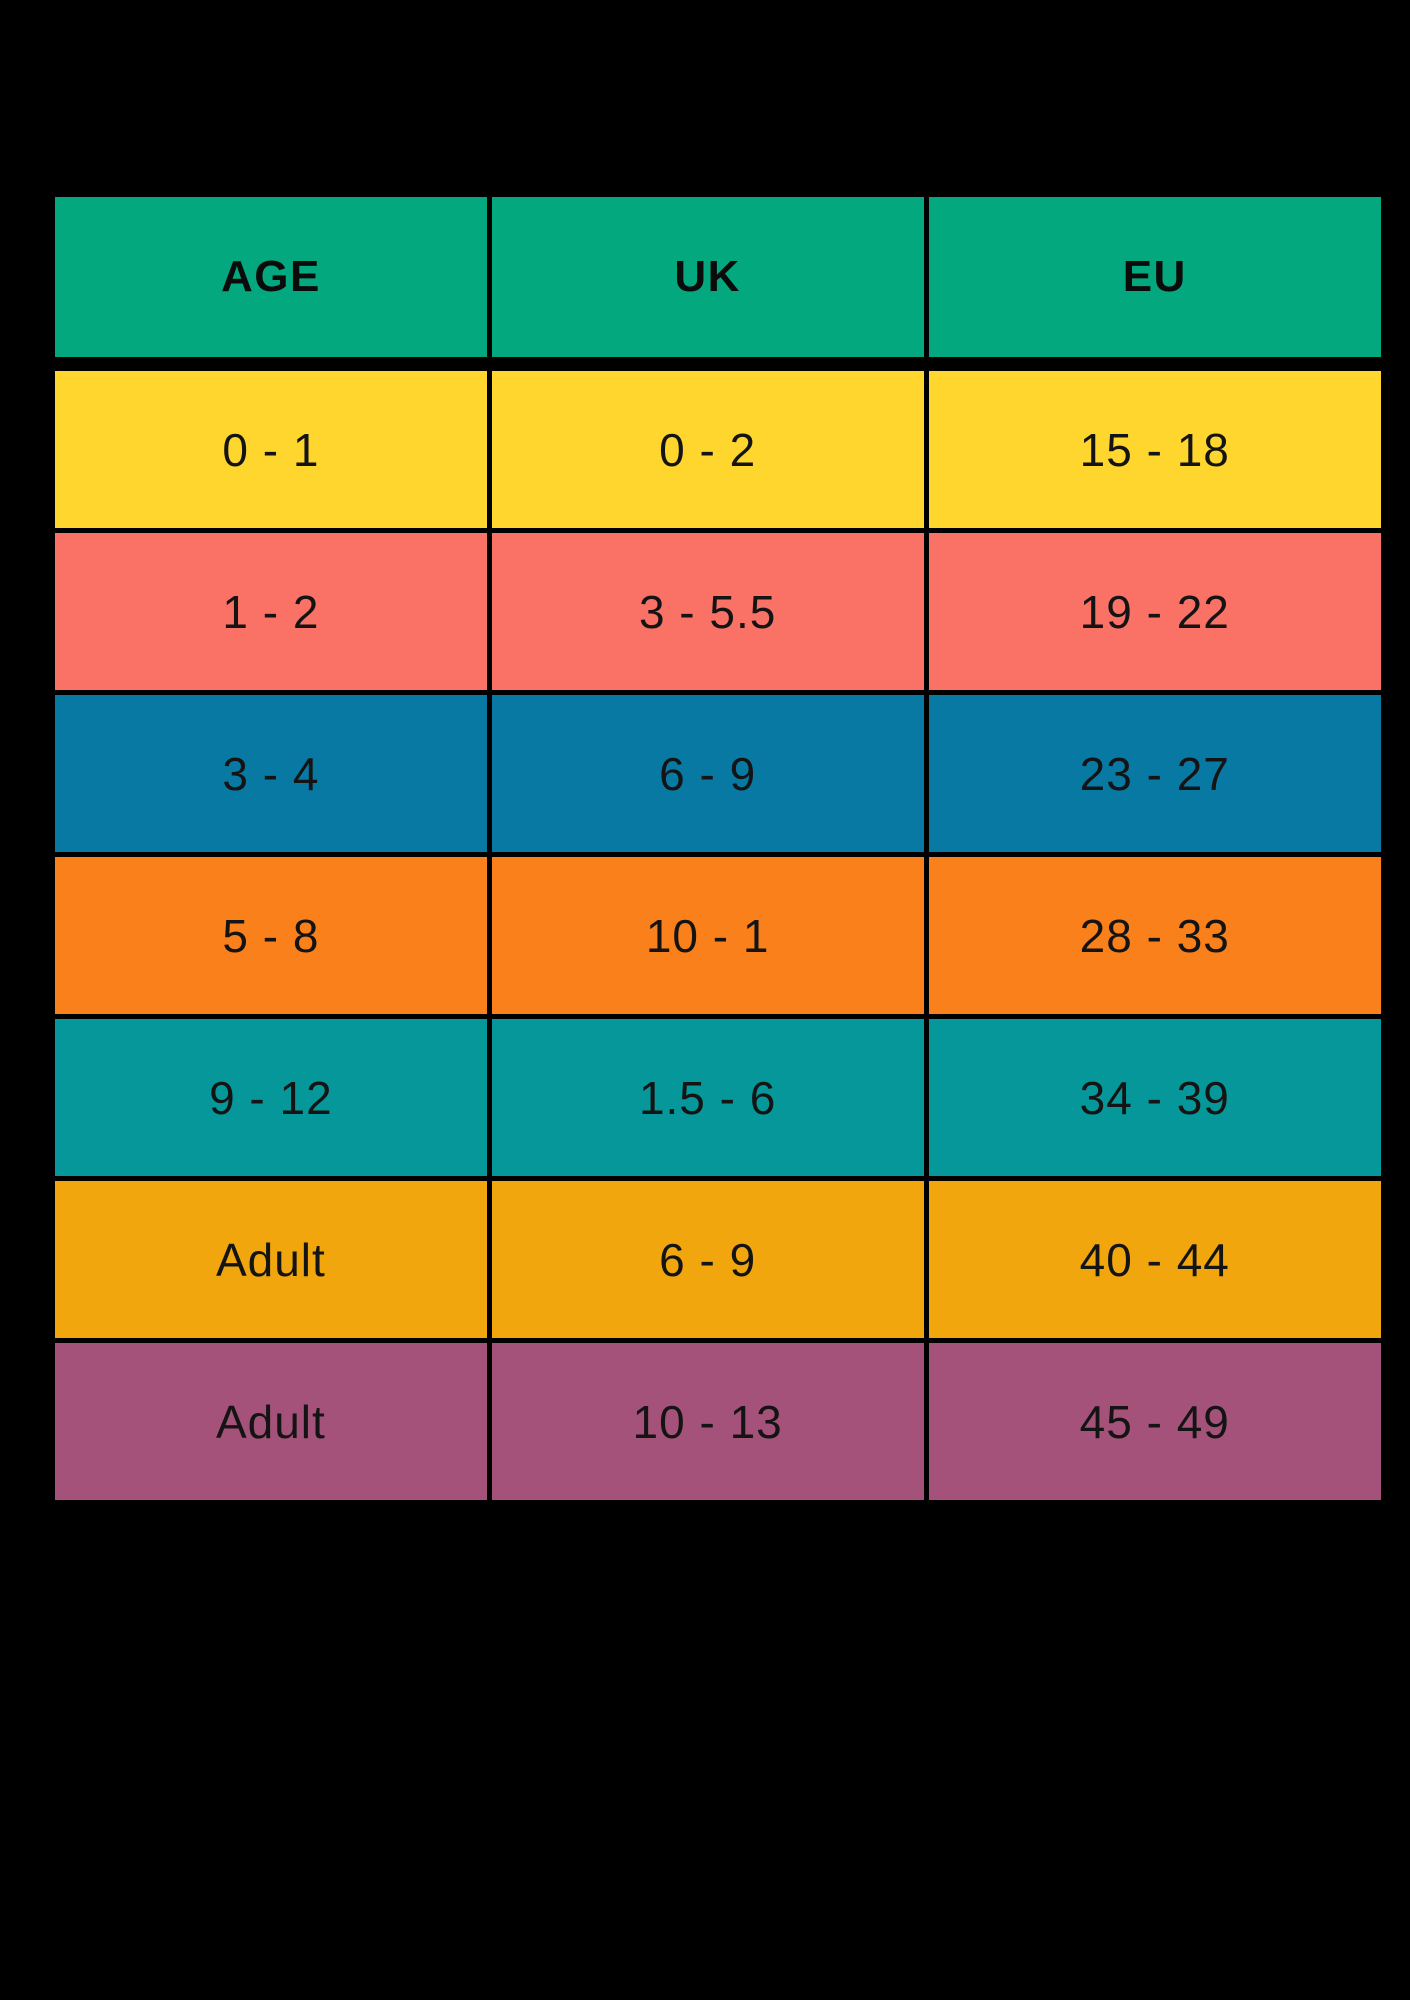  Describe the element at coordinates (271, 611) in the screenshot. I see `cell-age: 1 - 2` at that location.